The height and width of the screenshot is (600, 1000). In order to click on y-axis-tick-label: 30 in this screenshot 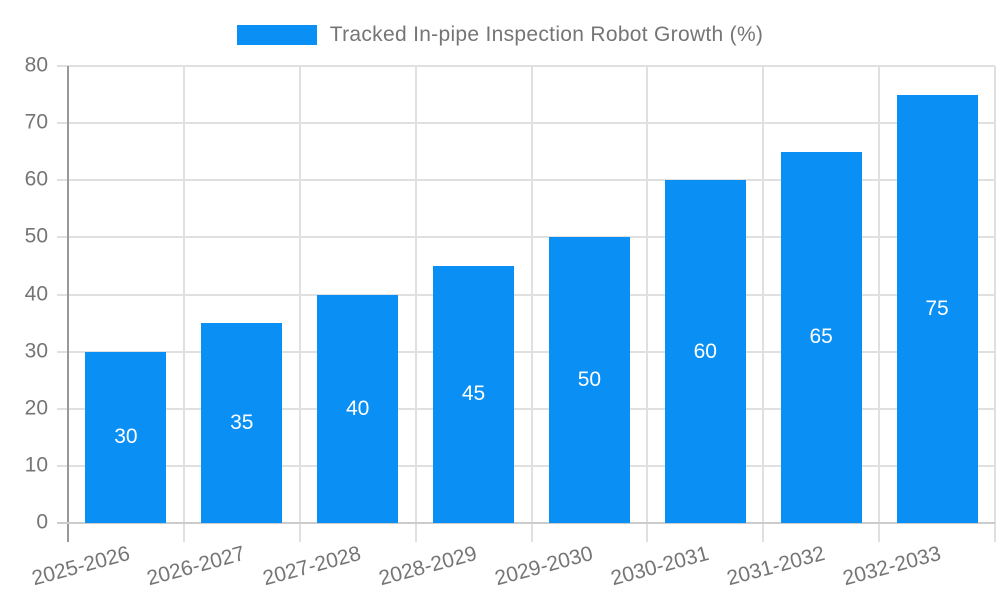, I will do `click(36, 351)`.